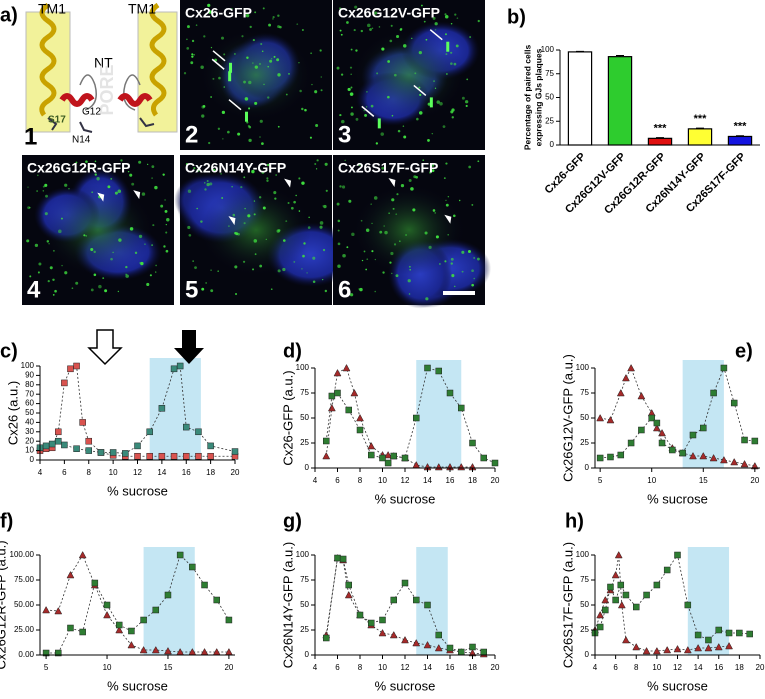 The width and height of the screenshot is (765, 699). I want to click on arrowhead, so click(448, 219).